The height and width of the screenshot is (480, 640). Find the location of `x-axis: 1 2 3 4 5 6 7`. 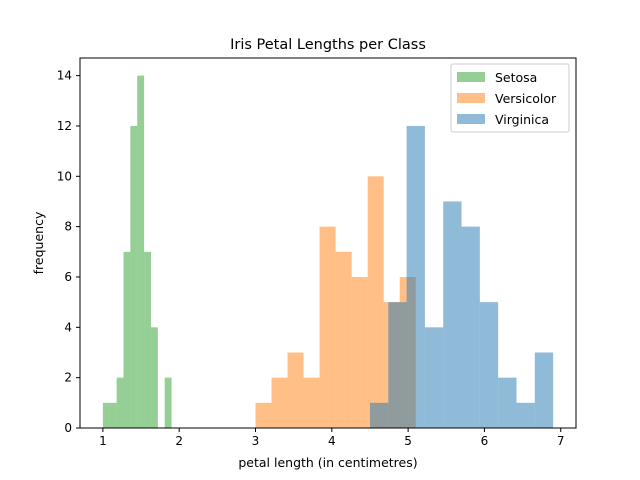

x-axis: 1 2 3 4 5 6 7 is located at coordinates (332, 438).